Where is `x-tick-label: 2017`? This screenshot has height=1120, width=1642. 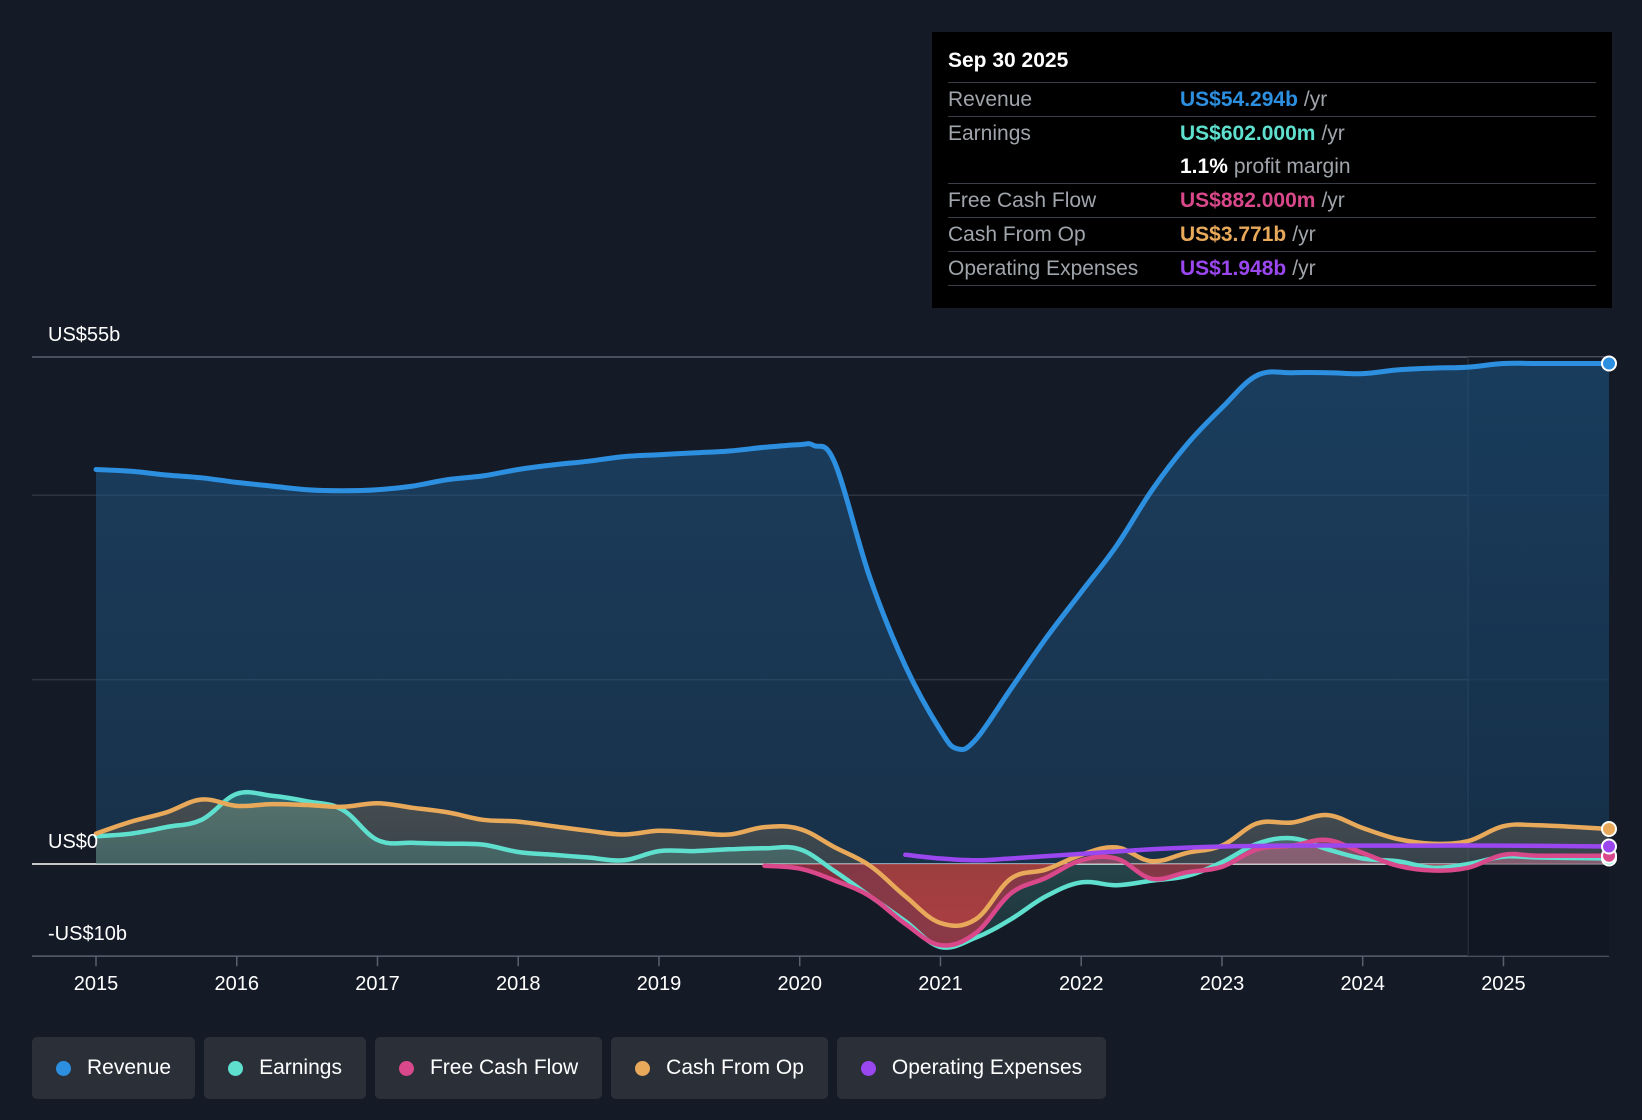 x-tick-label: 2017 is located at coordinates (377, 984).